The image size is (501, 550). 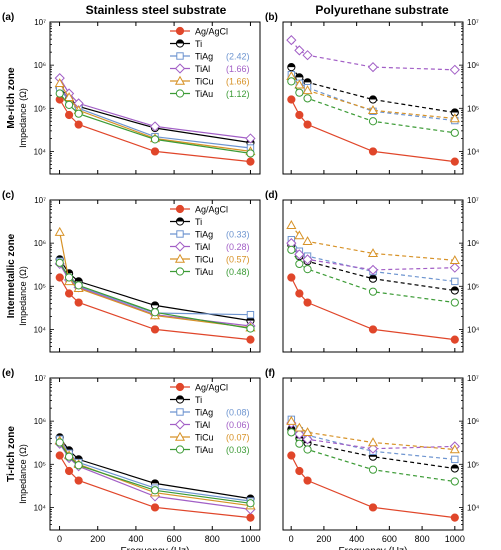 What do you see at coordinates (199, 32) in the screenshot?
I see `legend-entry-ag-agcl: Ag/AgCl` at bounding box center [199, 32].